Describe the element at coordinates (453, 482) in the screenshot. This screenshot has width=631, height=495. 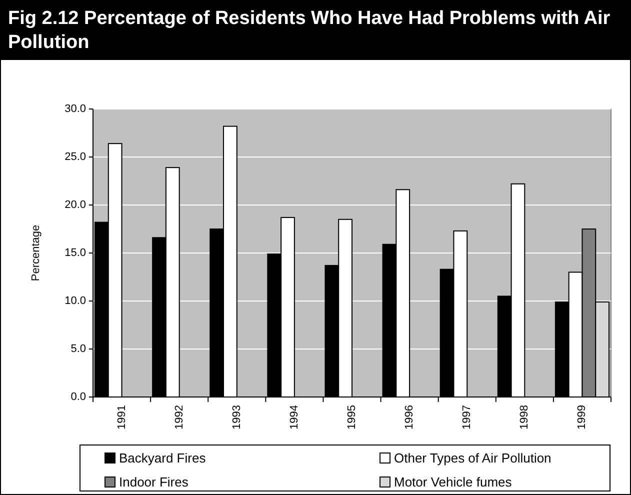
I see `legend-label: Motor Vehicle fumes` at that location.